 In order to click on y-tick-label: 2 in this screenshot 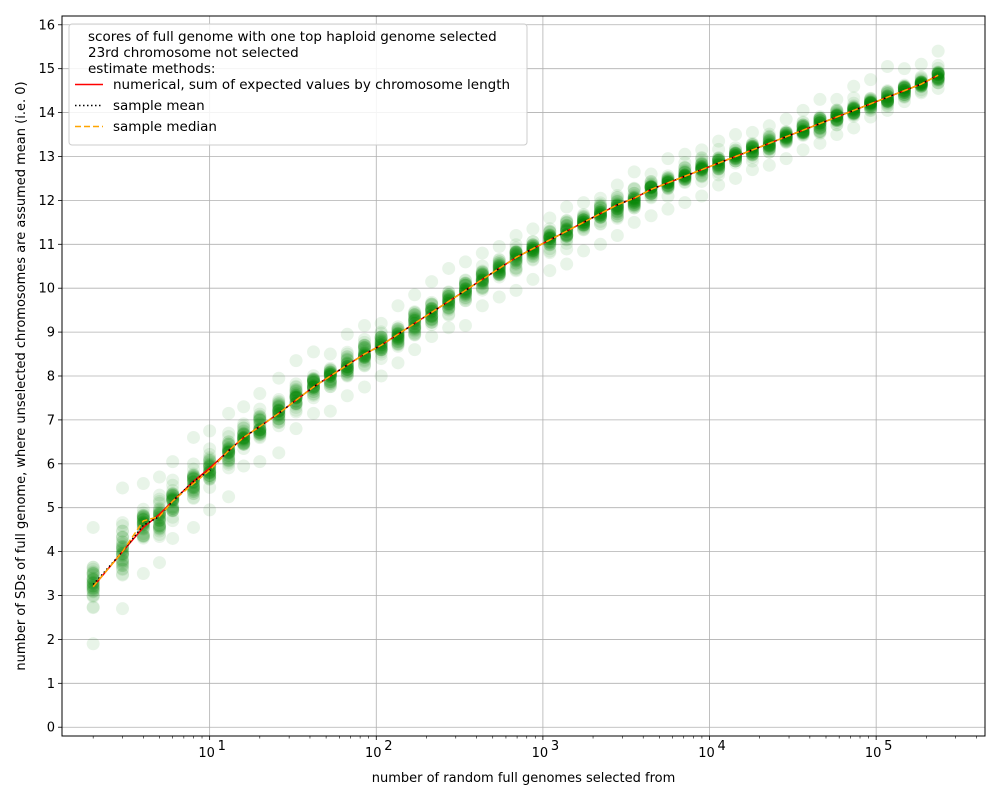, I will do `click(51, 640)`.